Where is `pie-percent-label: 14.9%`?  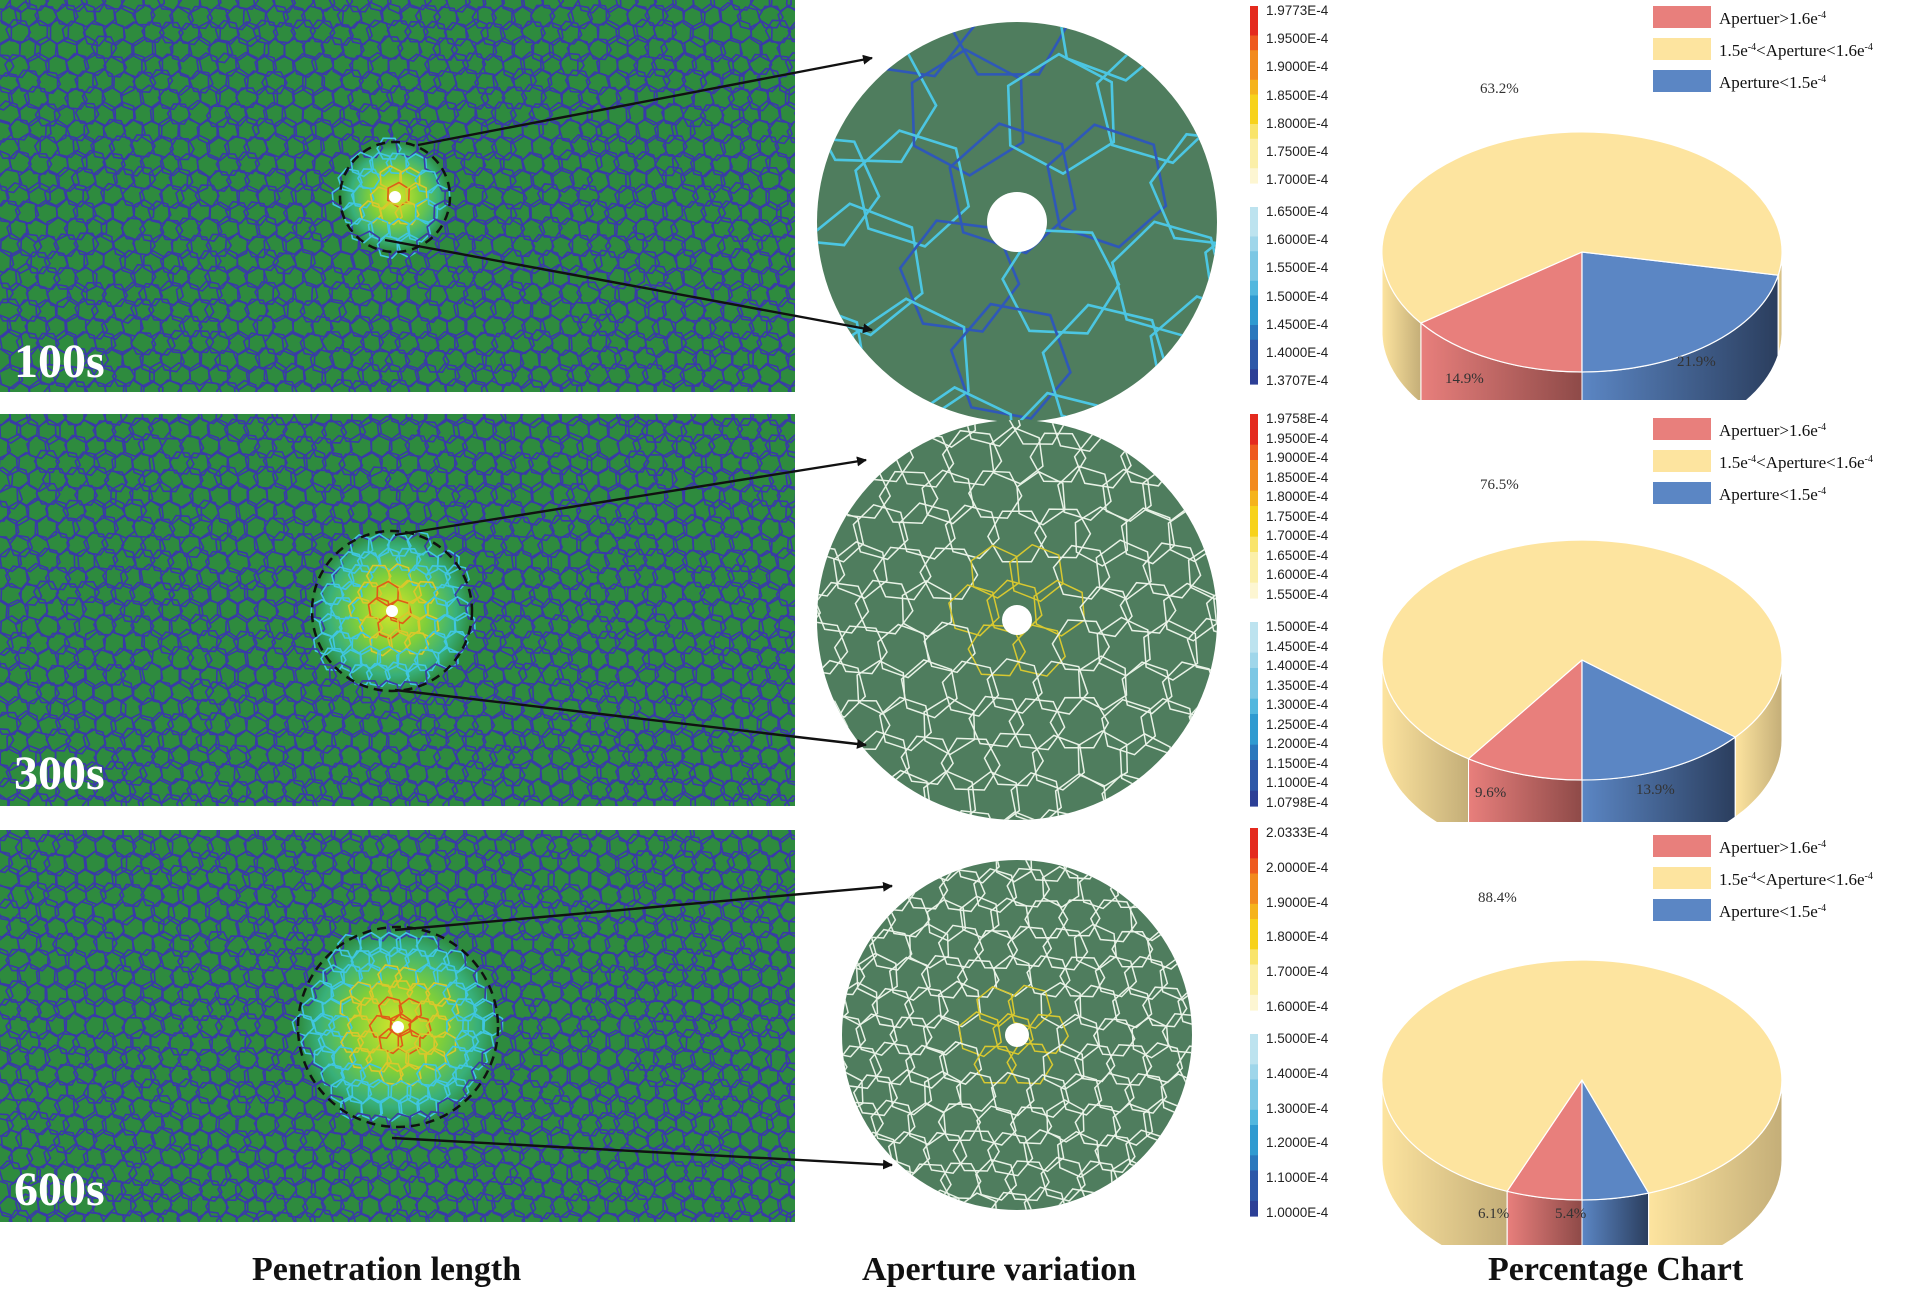
pie-percent-label: 14.9% is located at coordinates (1464, 379).